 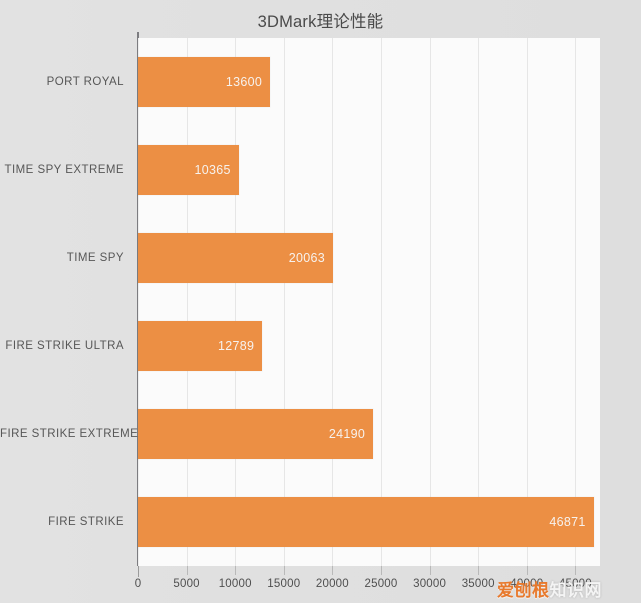 What do you see at coordinates (64, 170) in the screenshot?
I see `category-label: TIME SPY EXTREME` at bounding box center [64, 170].